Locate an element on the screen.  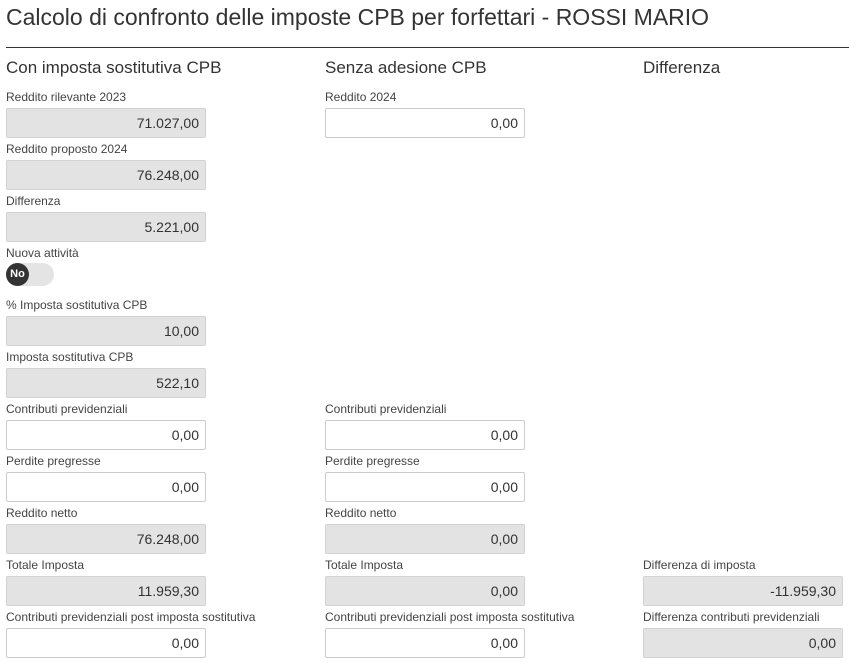
cpb-reddito-netto-field: 76.248,00 is located at coordinates (106, 539).